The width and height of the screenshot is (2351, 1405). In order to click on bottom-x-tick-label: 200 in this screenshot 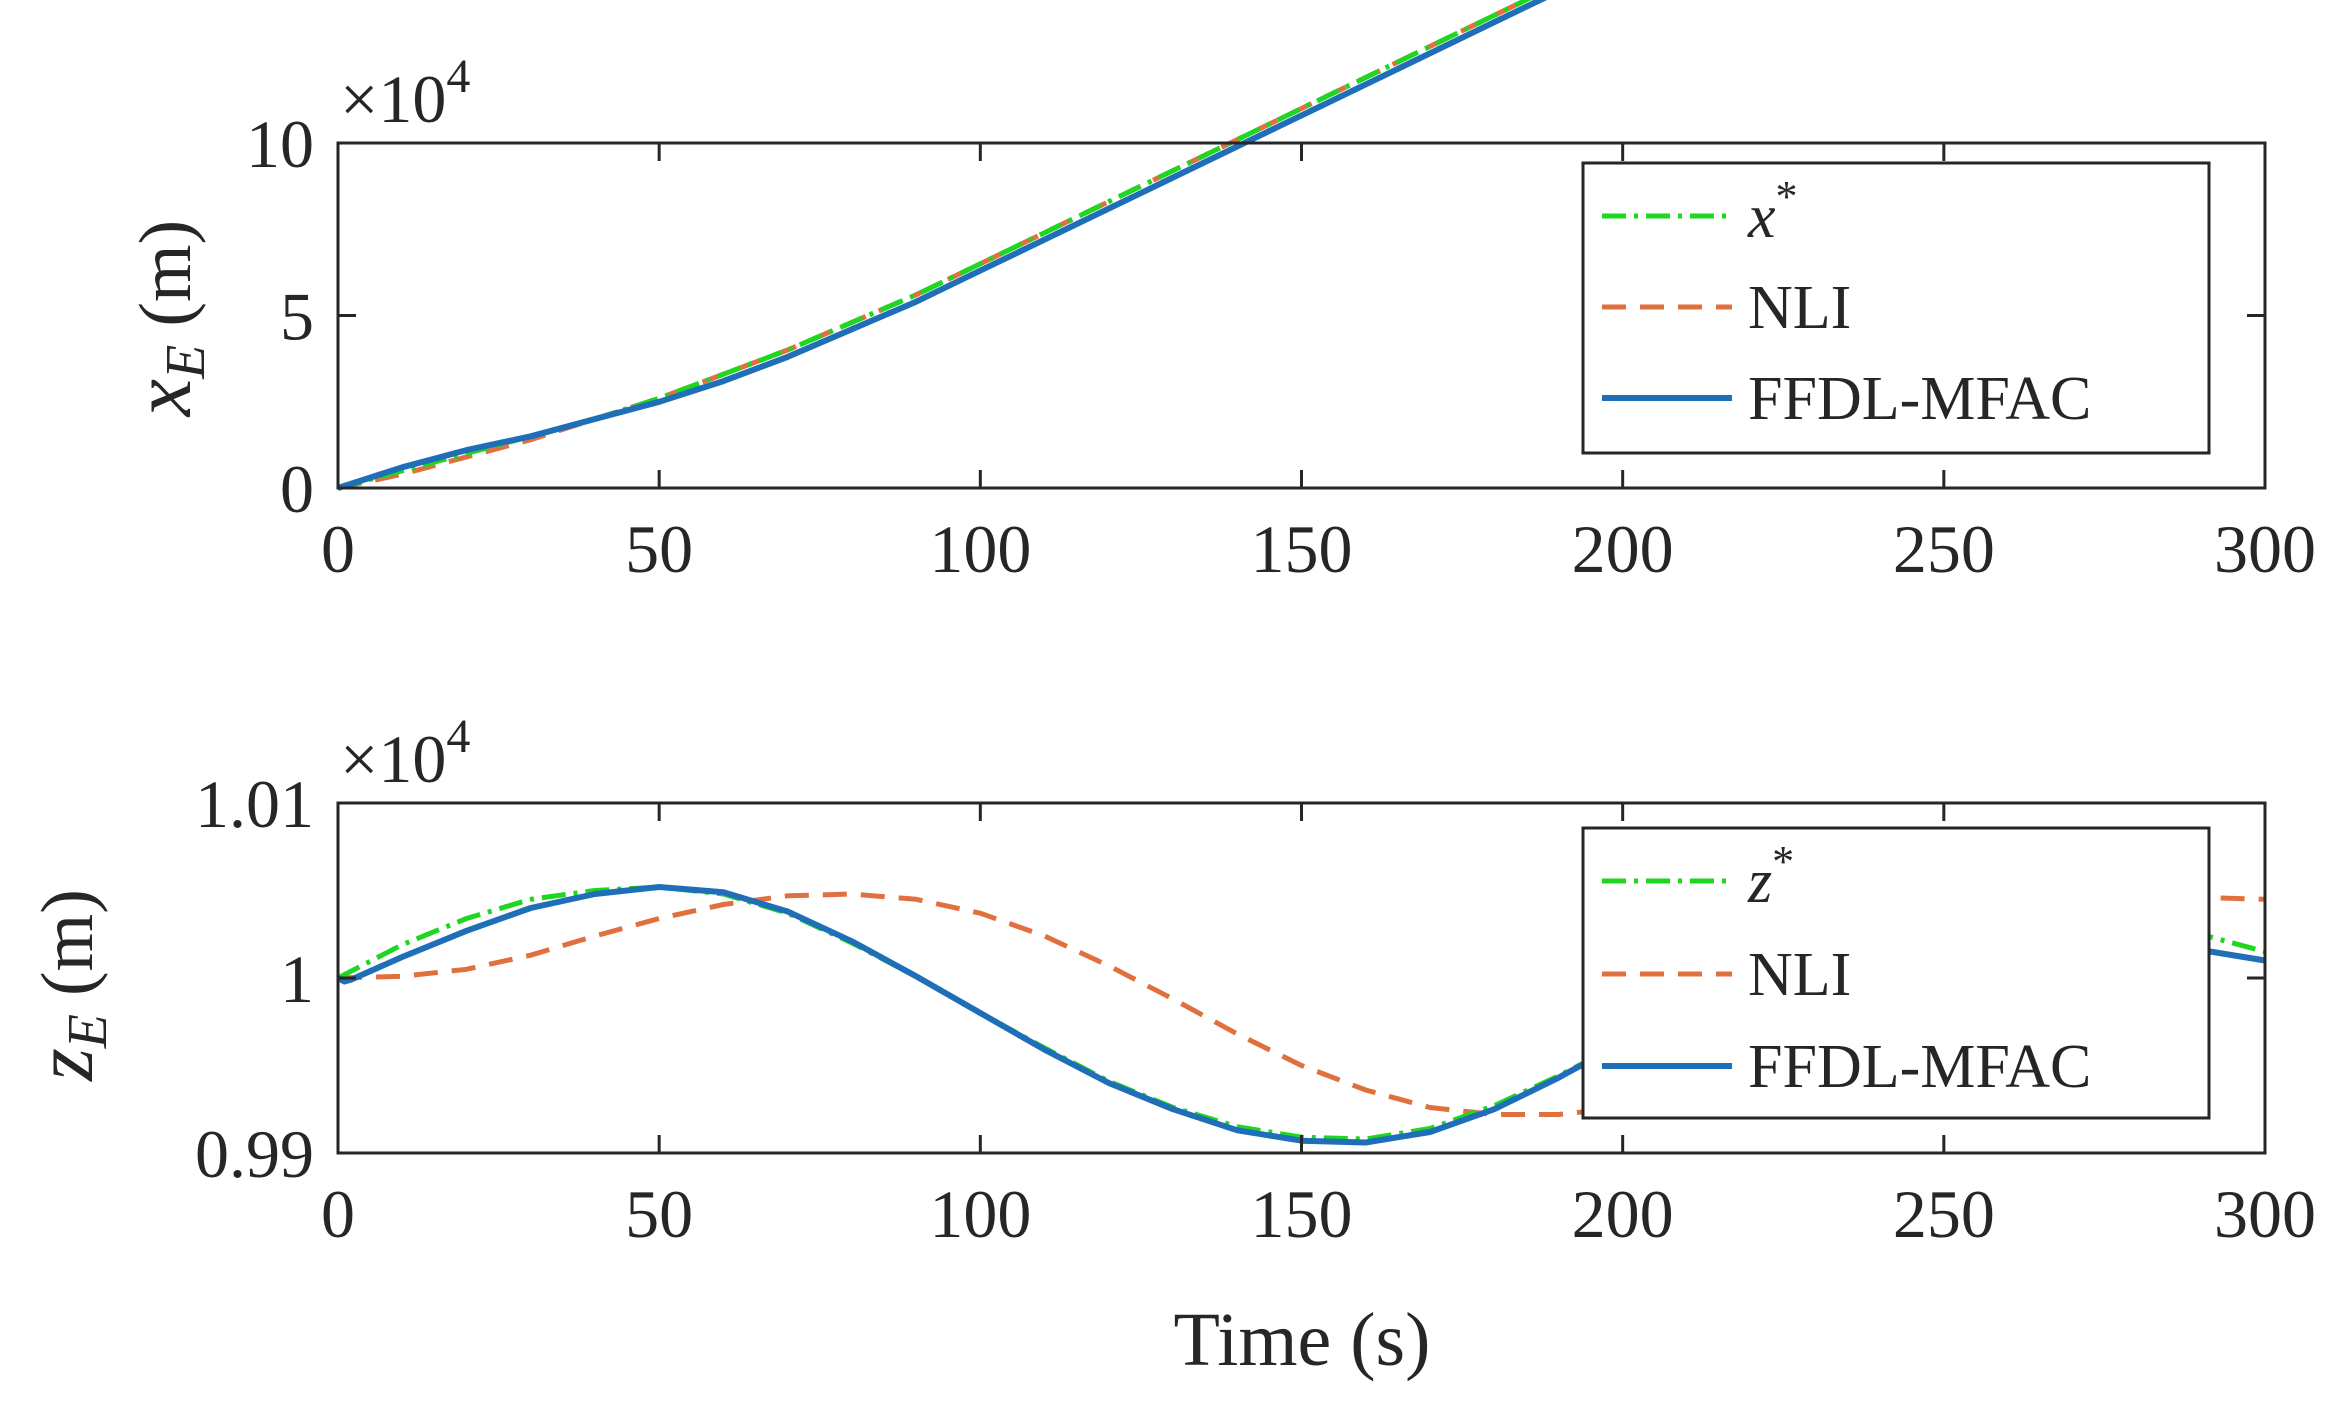, I will do `click(1623, 1214)`.